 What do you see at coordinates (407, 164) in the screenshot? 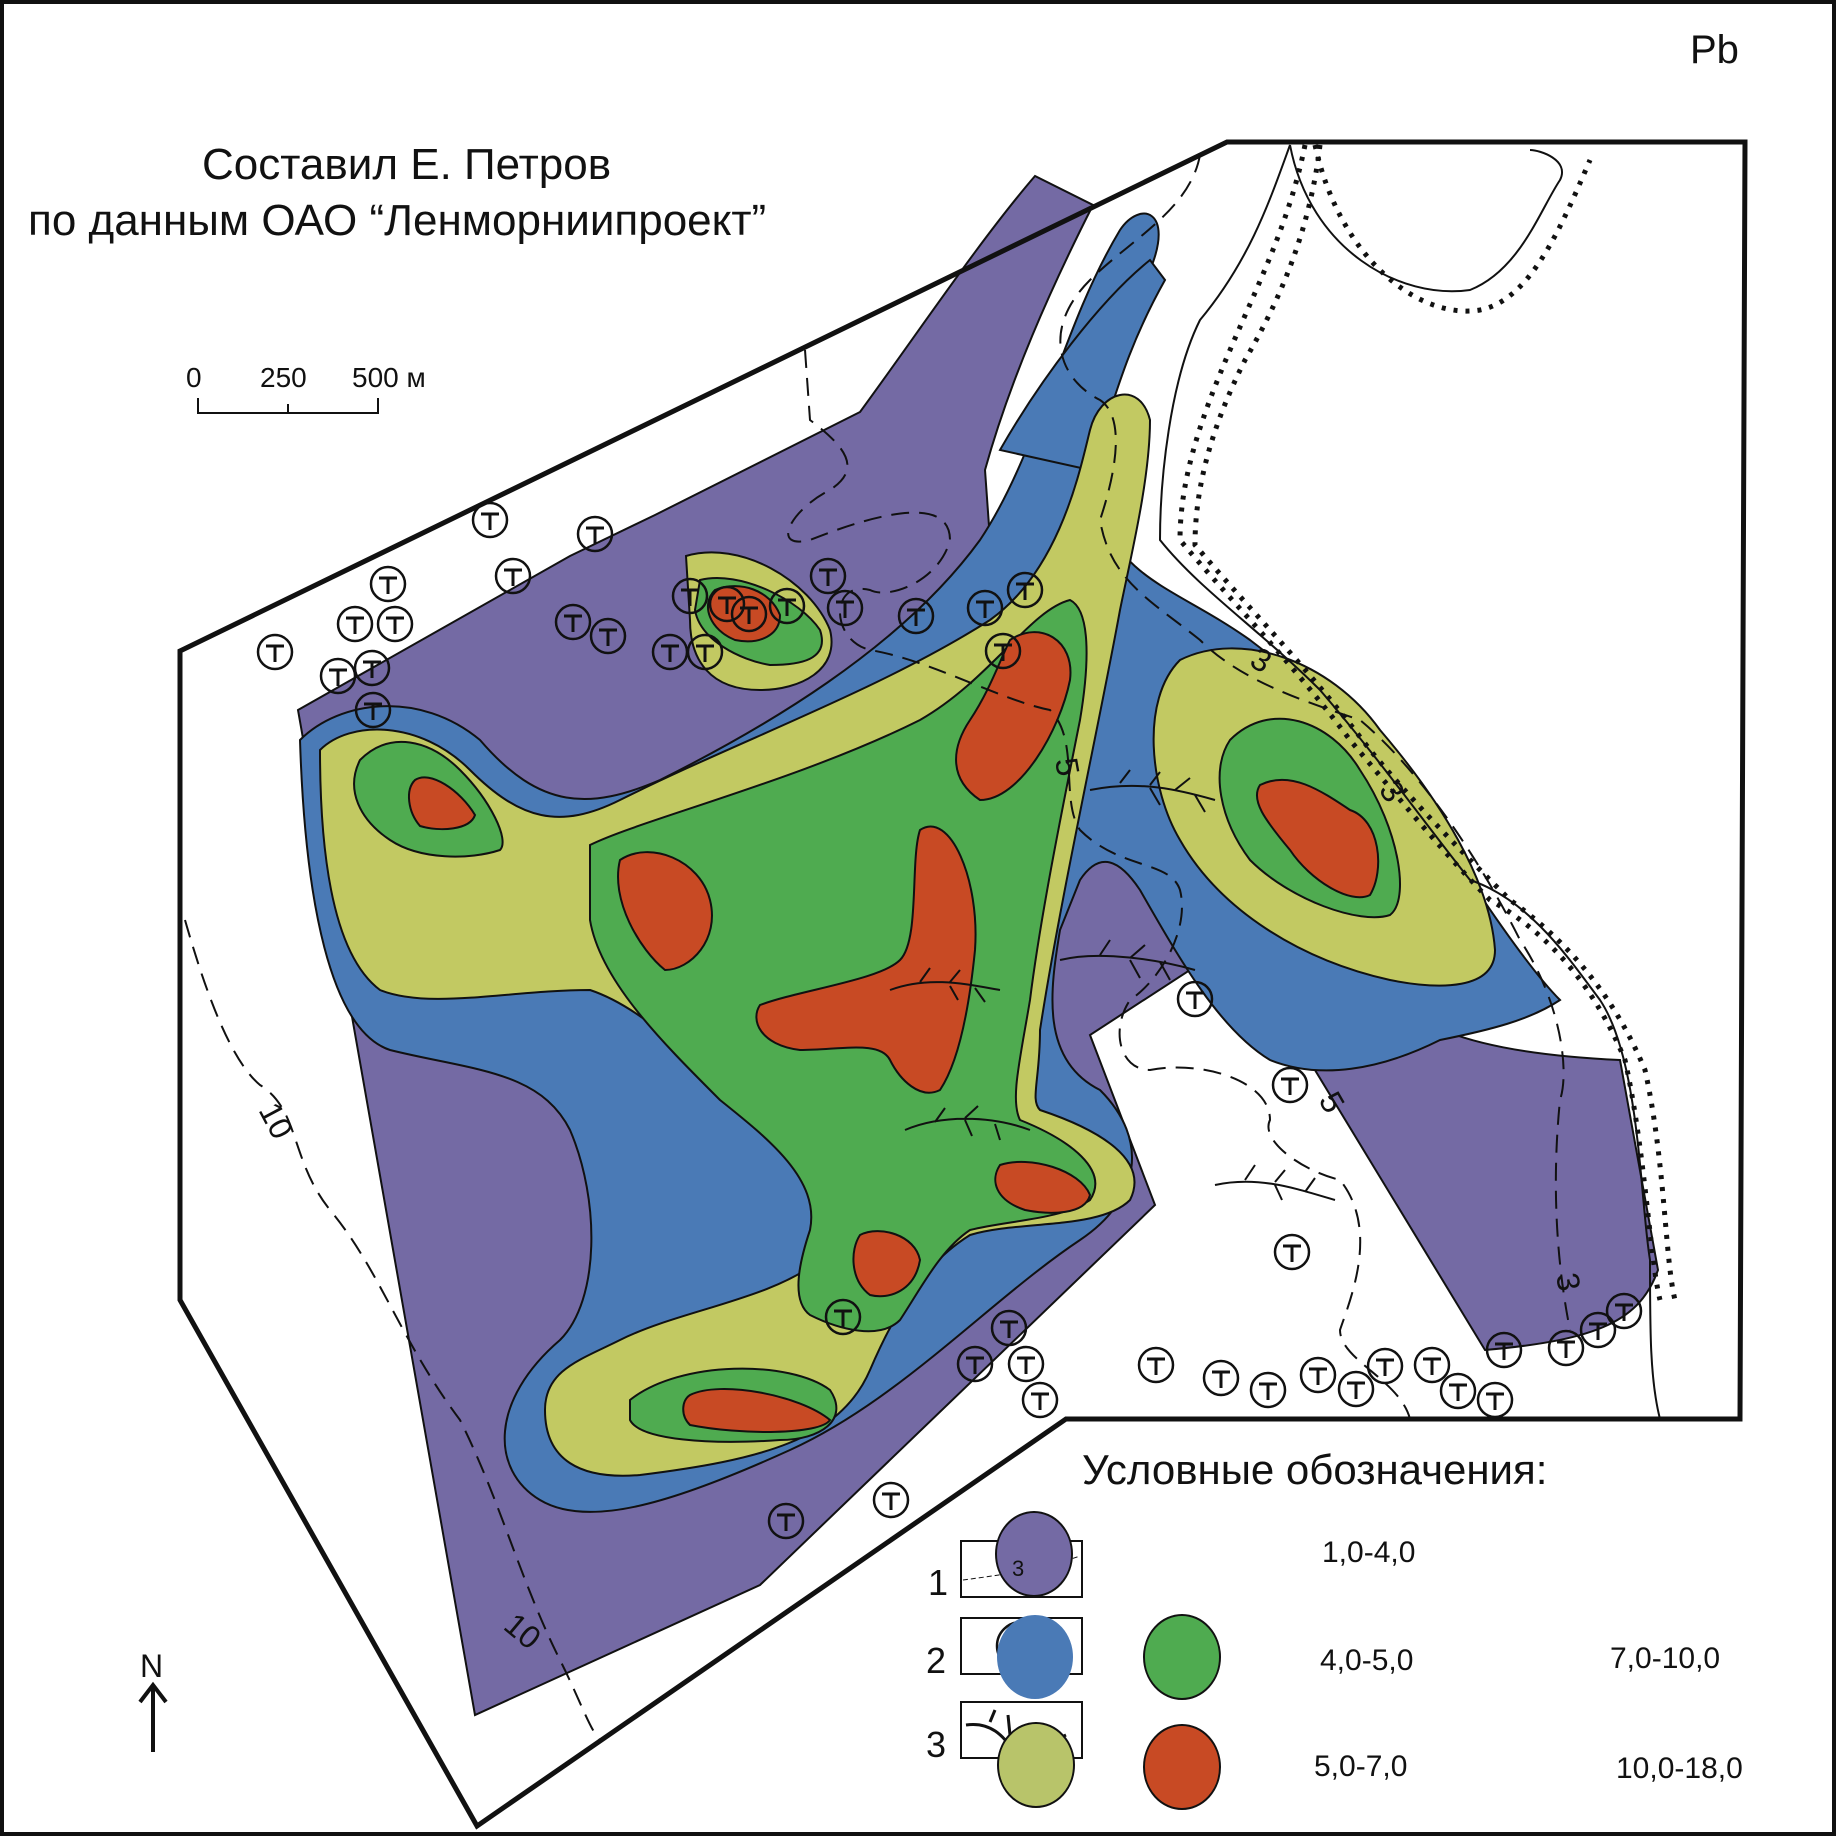
I see `credits-line-1: Составил Е. Петров` at bounding box center [407, 164].